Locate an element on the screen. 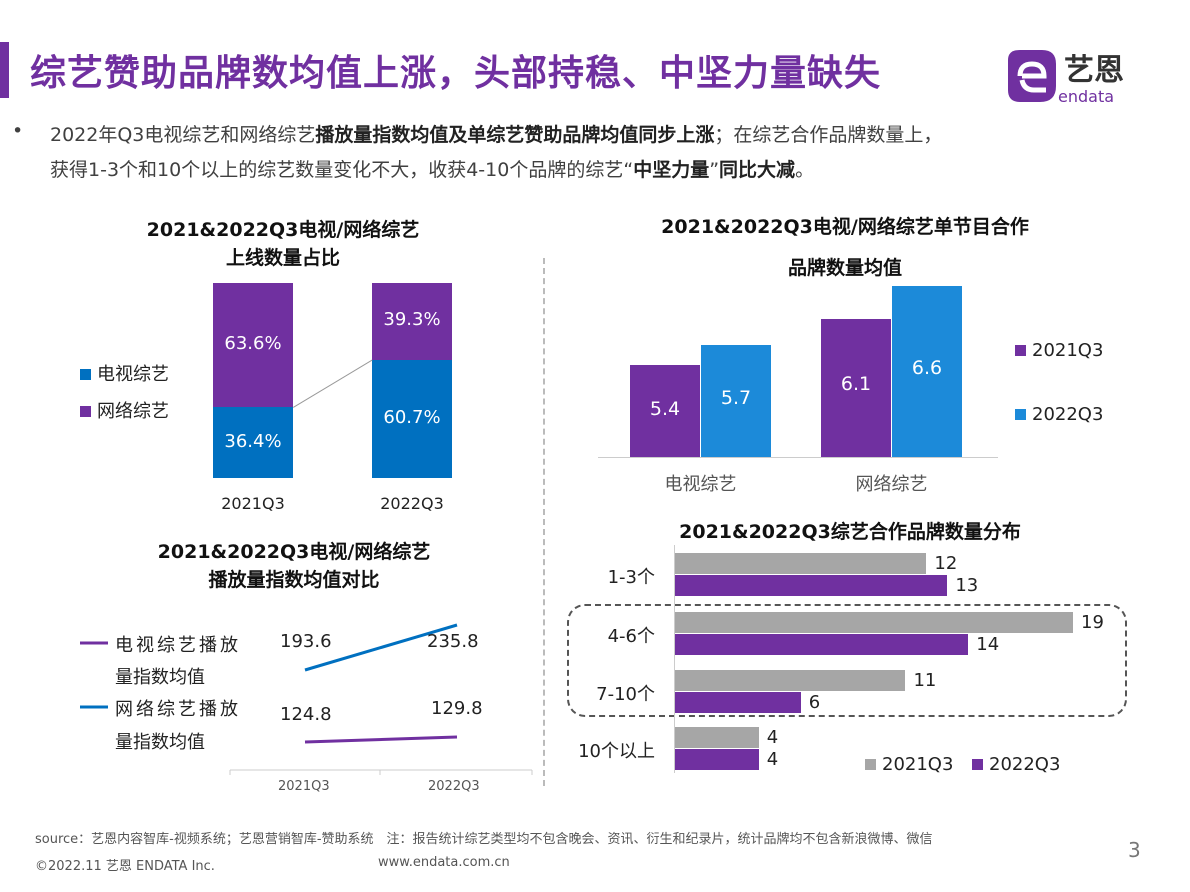 The height and width of the screenshot is (892, 1190). y-axis is located at coordinates (674, 659).